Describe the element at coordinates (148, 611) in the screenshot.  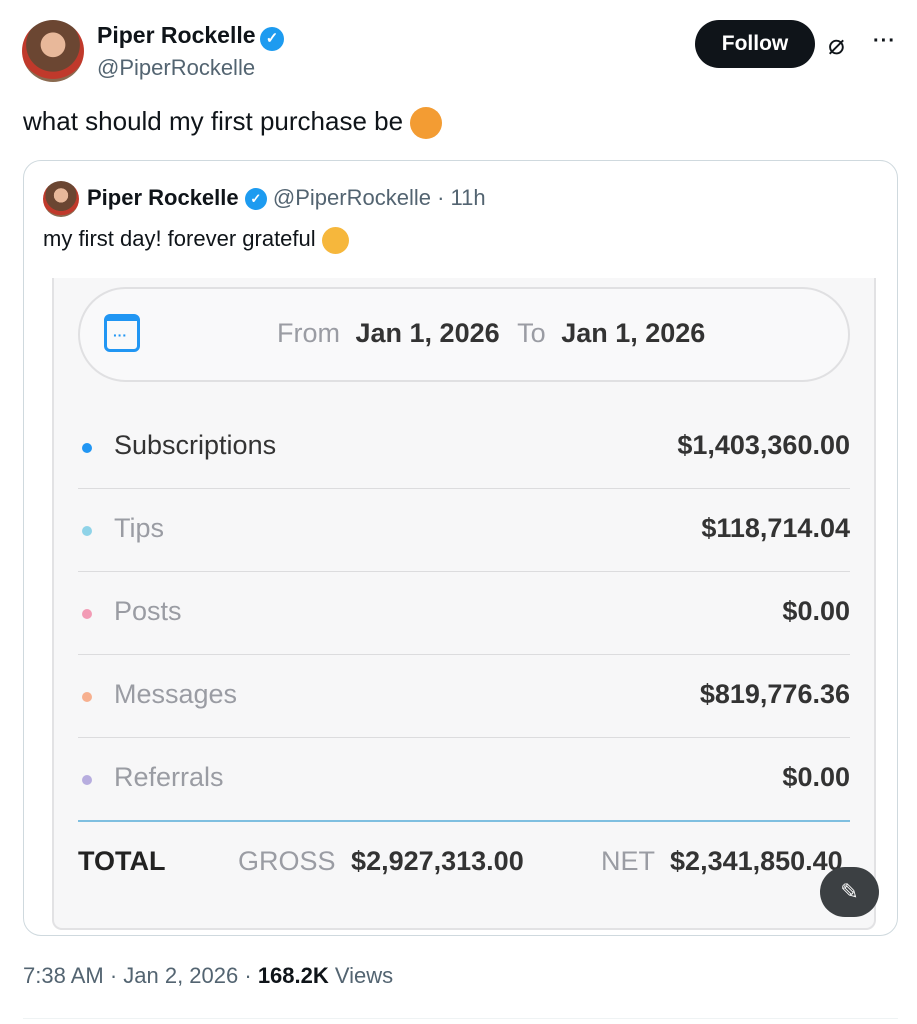
I see `row-label: Posts` at that location.